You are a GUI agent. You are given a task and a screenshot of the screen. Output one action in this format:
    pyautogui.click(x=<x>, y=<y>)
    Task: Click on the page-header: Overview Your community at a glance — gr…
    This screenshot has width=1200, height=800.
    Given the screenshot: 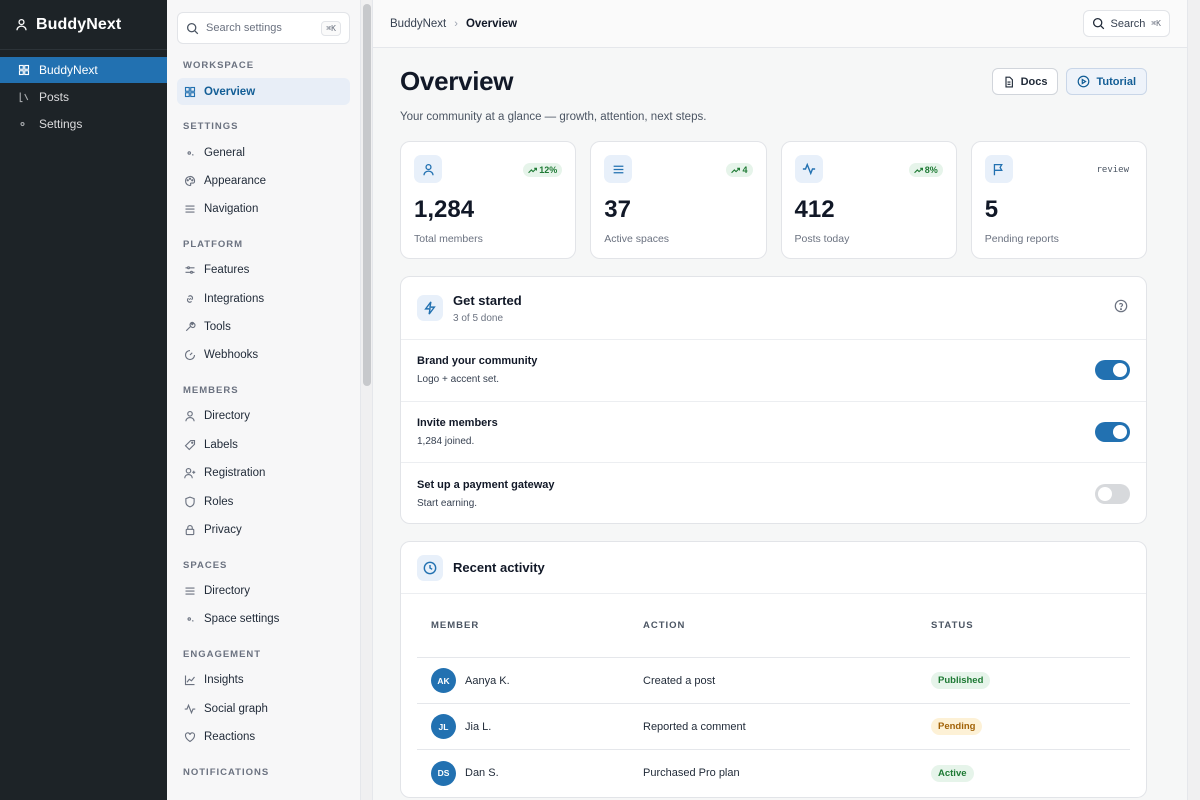 What is the action you would take?
    pyautogui.click(x=773, y=94)
    